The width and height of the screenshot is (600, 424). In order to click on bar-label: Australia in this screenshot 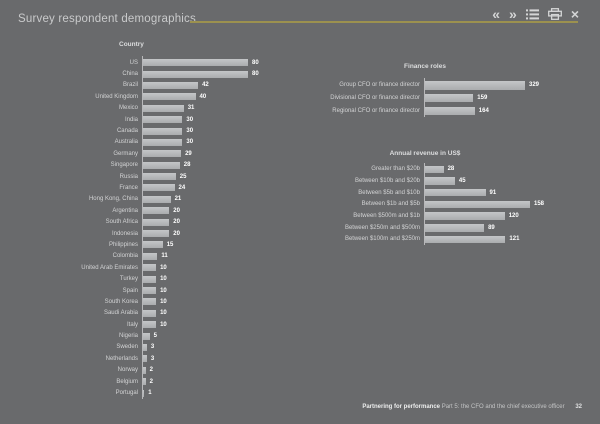, I will do `click(126, 142)`.